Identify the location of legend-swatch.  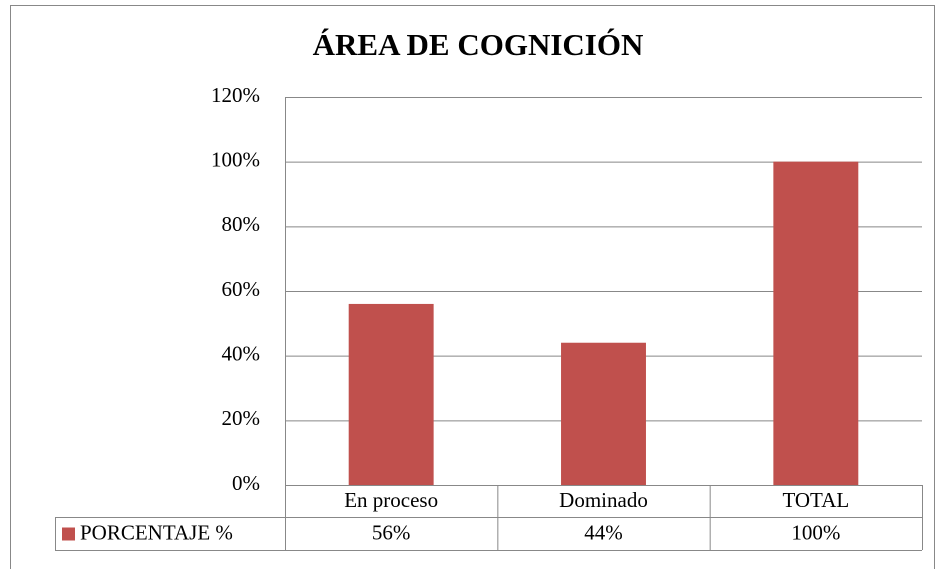
(68, 534).